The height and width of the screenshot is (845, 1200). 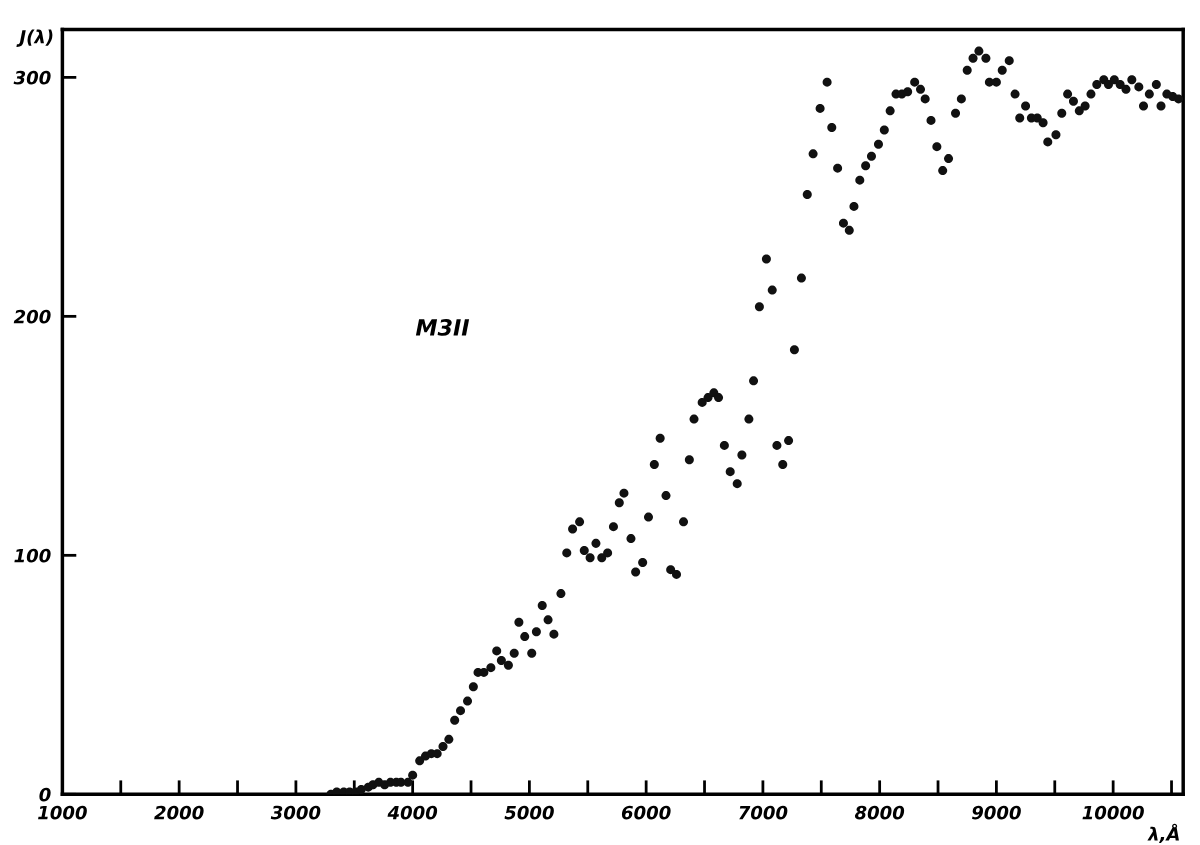 I want to click on x-tick-label: 3000, so click(x=295, y=812).